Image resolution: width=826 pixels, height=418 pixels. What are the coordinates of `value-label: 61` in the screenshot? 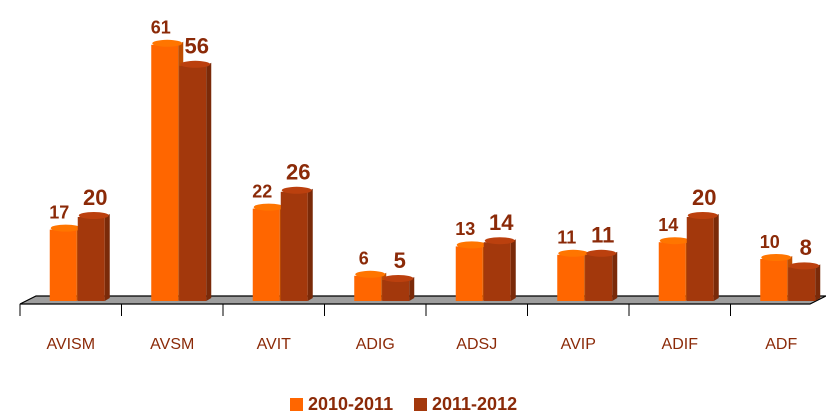 It's located at (161, 28).